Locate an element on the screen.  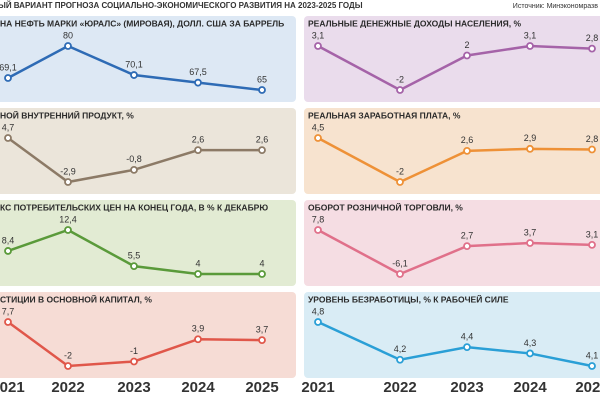
value-label: 2,7 is located at coordinates (467, 236).